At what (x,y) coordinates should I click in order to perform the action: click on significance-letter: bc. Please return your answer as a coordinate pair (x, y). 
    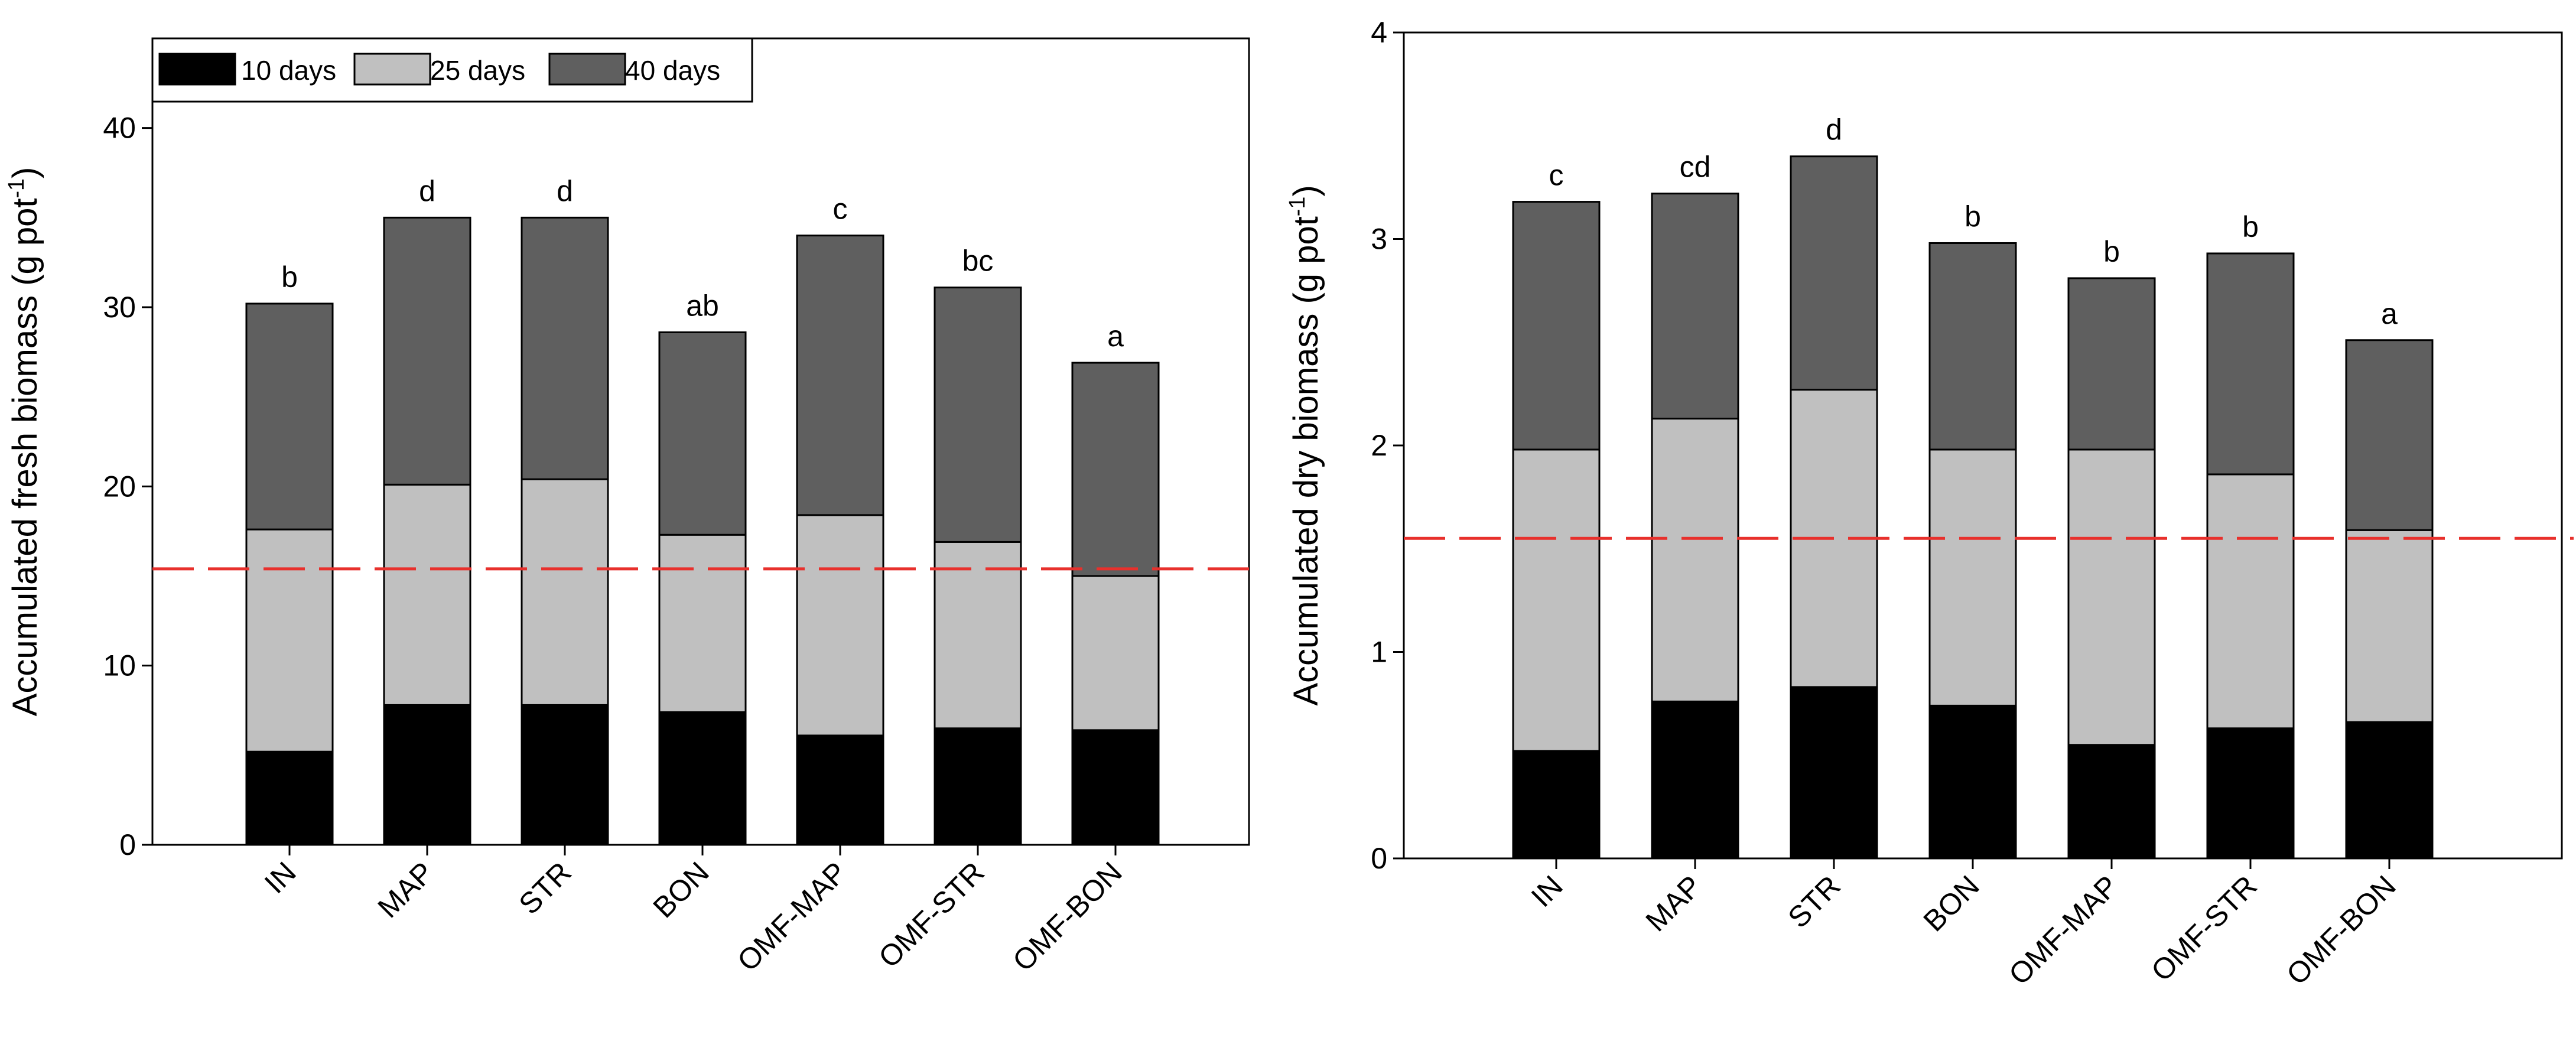
    Looking at the image, I should click on (978, 261).